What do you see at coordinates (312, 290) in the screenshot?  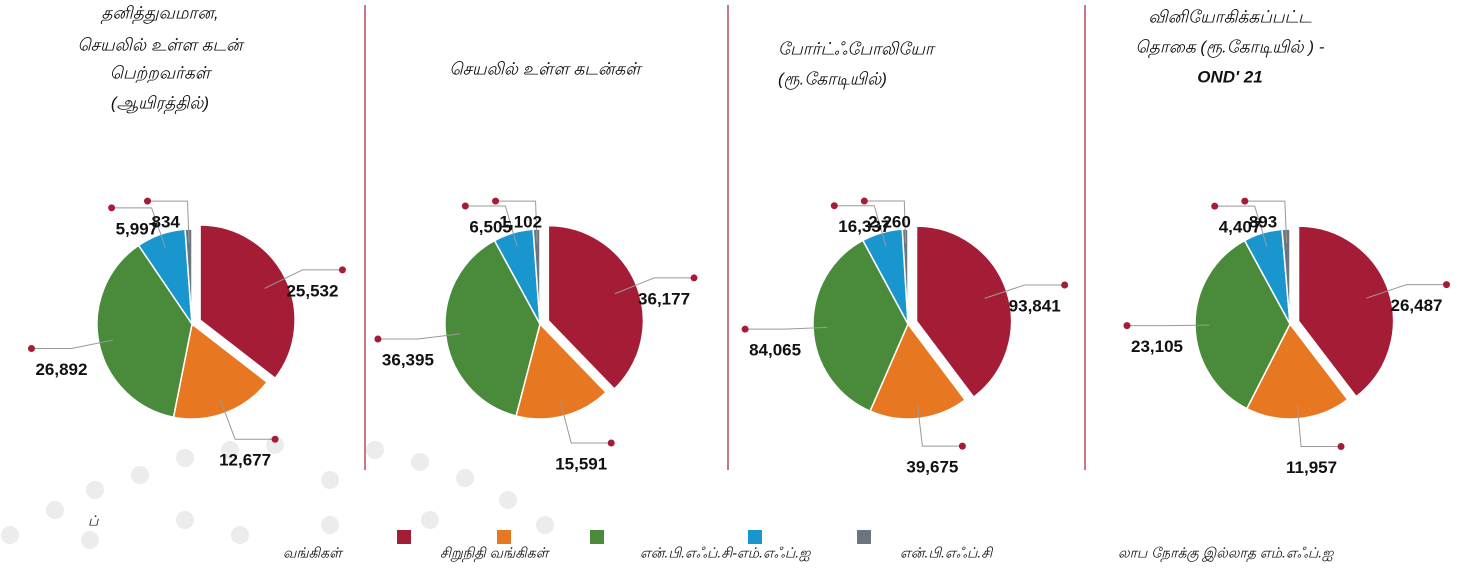 I see `data-label: 25,532` at bounding box center [312, 290].